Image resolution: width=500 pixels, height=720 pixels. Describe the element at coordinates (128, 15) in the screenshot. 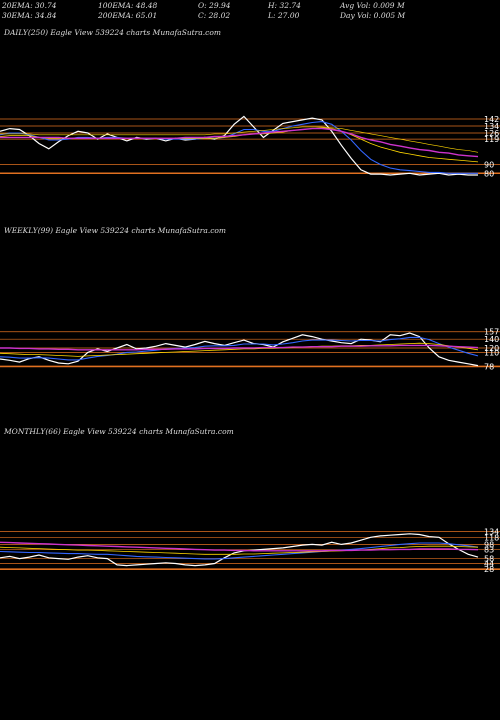

I see `ema200-stat: 200EMA: 65.01` at that location.